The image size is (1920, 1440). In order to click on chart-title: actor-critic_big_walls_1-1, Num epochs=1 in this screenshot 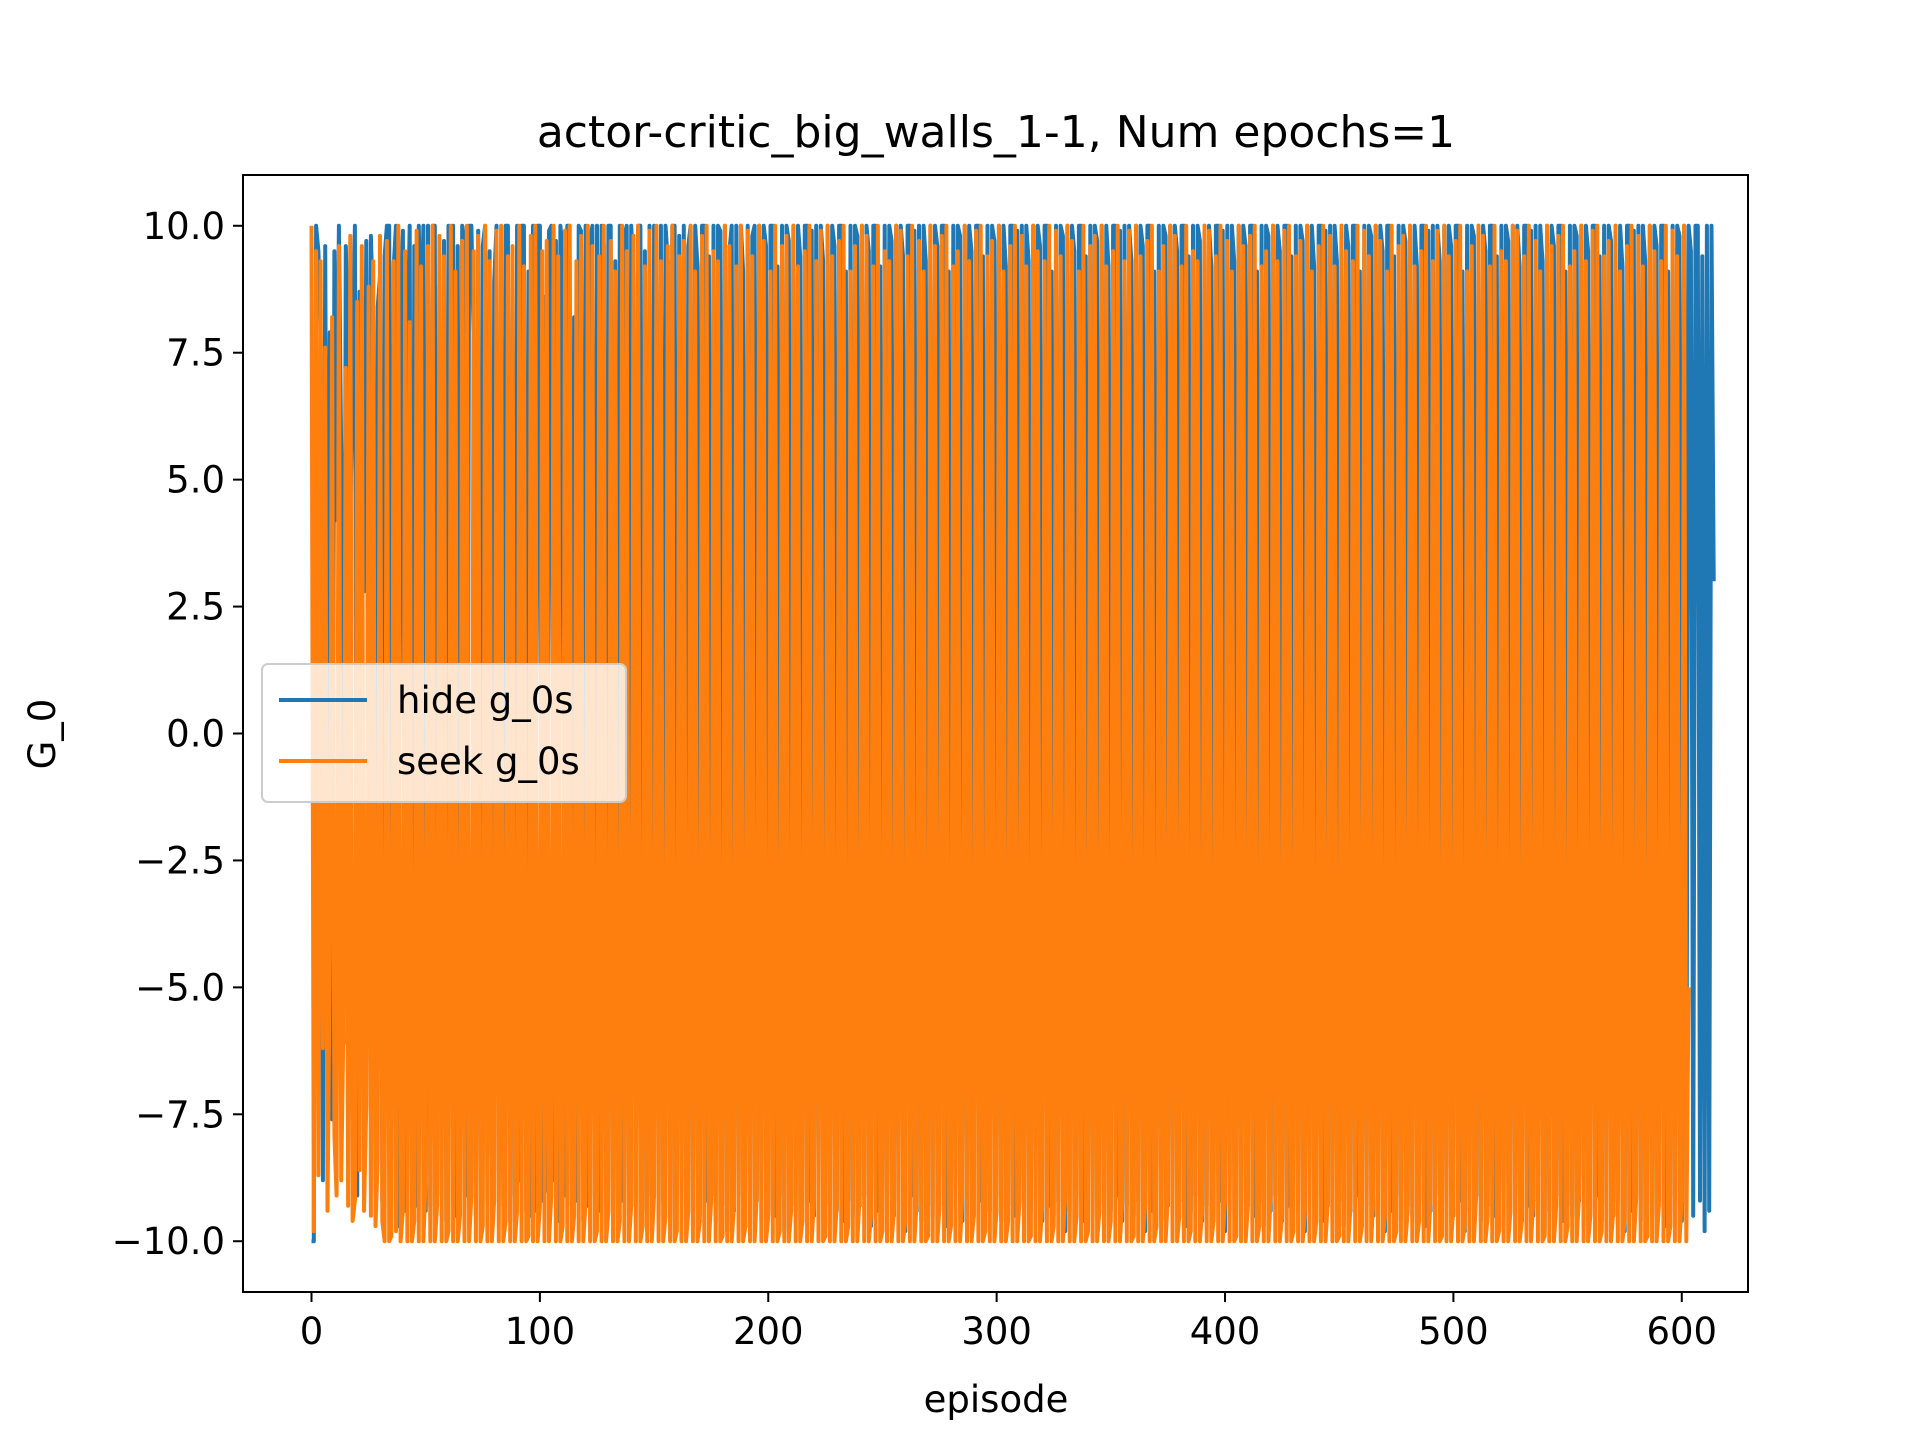, I will do `click(996, 132)`.